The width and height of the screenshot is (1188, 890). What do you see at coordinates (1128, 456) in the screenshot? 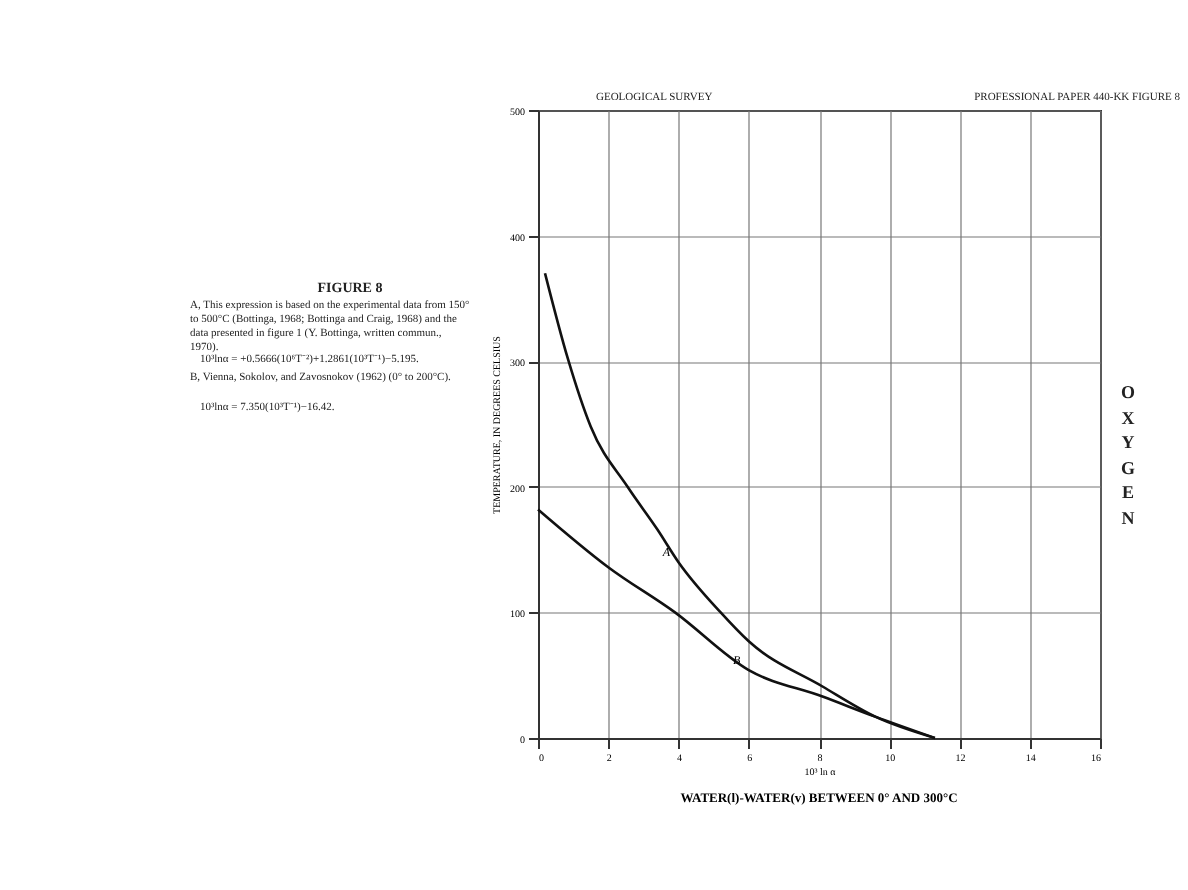
I see `text: OXYGEN` at bounding box center [1128, 456].